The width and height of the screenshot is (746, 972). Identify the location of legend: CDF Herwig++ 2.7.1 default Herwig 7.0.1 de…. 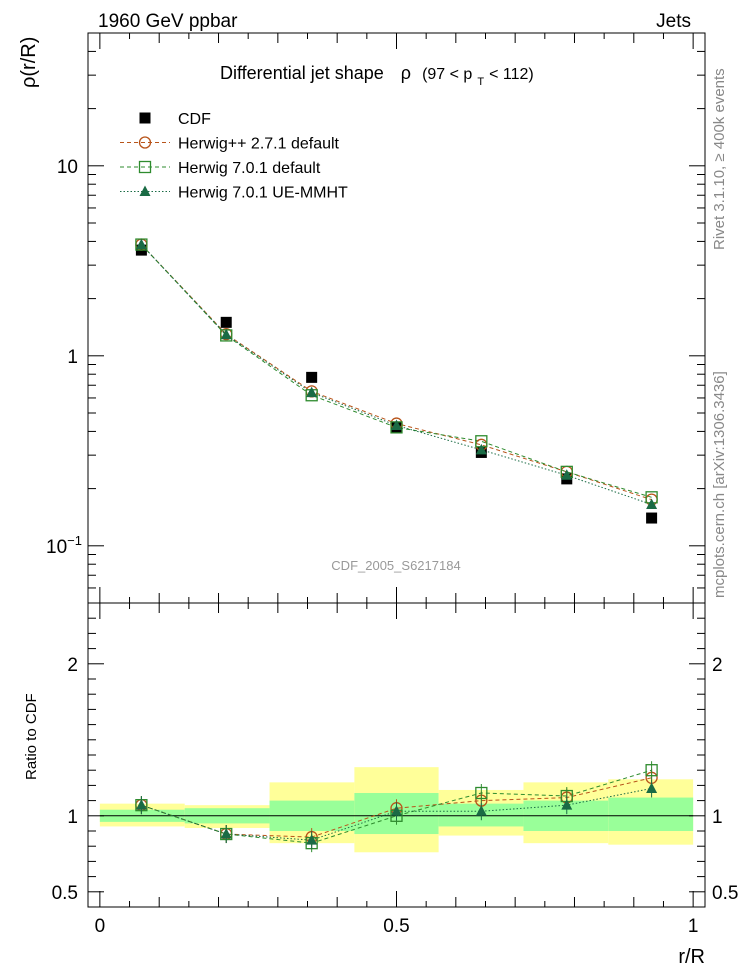
(234, 156).